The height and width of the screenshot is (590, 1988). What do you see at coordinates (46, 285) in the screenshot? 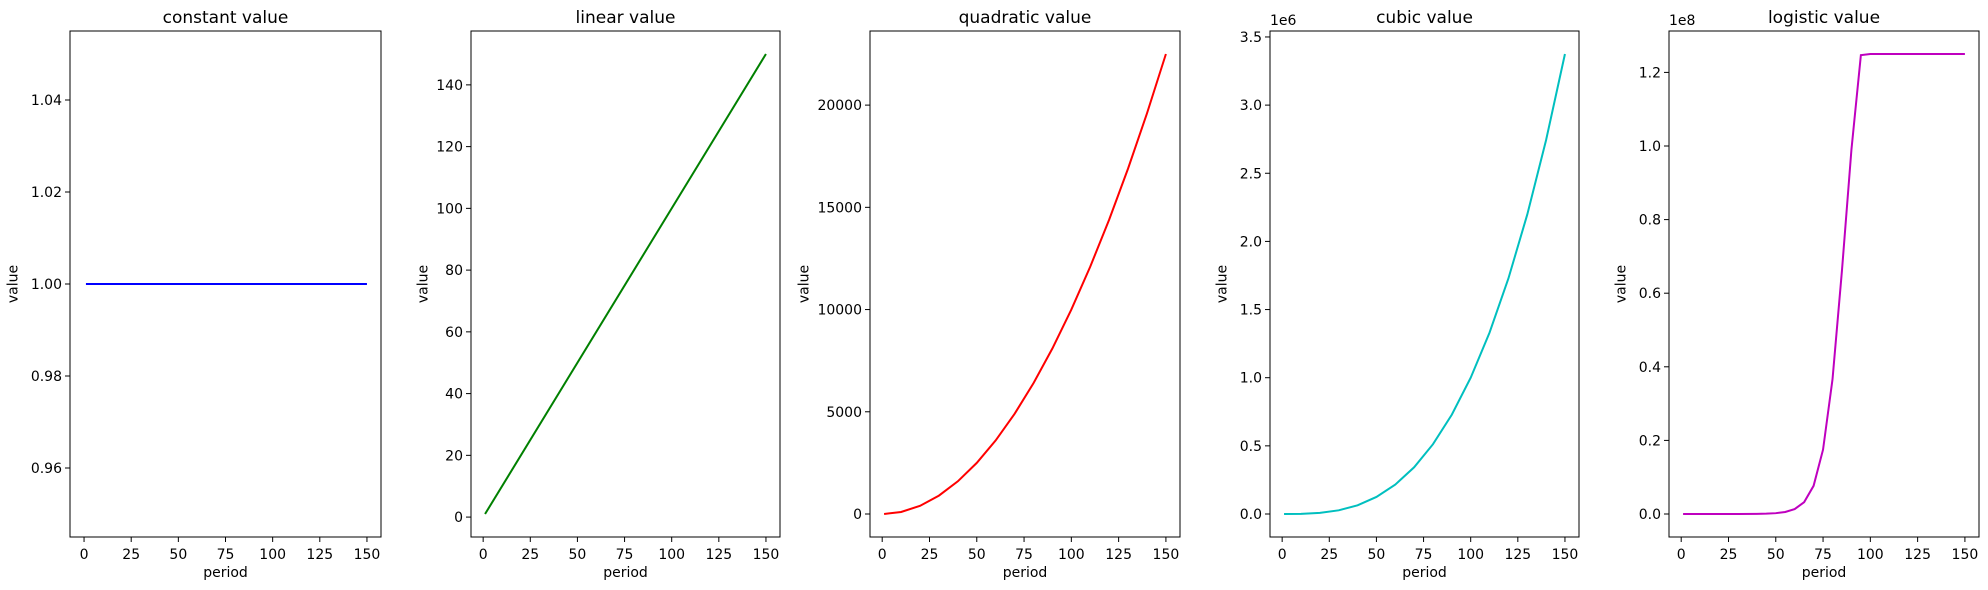
I see `y-tick-label: 1.00` at bounding box center [46, 285].